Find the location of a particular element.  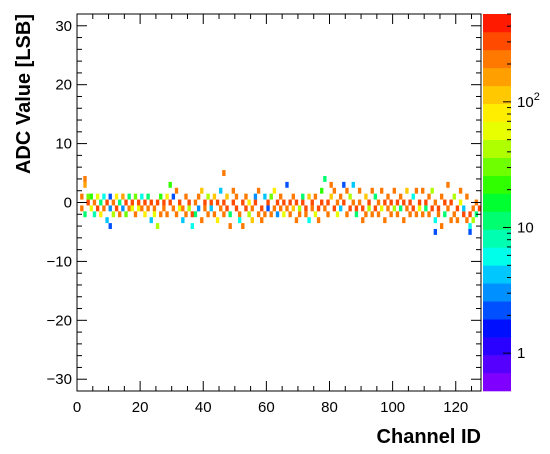

y-tick-label: −20 is located at coordinates (59, 320).